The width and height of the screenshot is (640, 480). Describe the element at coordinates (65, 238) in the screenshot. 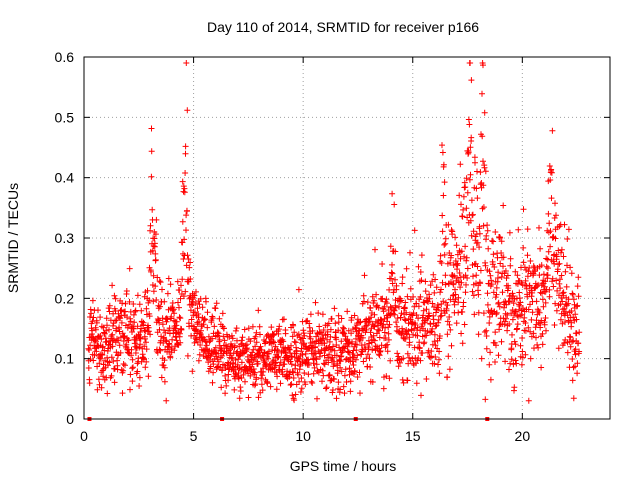

I see `y-tick-label: 0.3` at that location.